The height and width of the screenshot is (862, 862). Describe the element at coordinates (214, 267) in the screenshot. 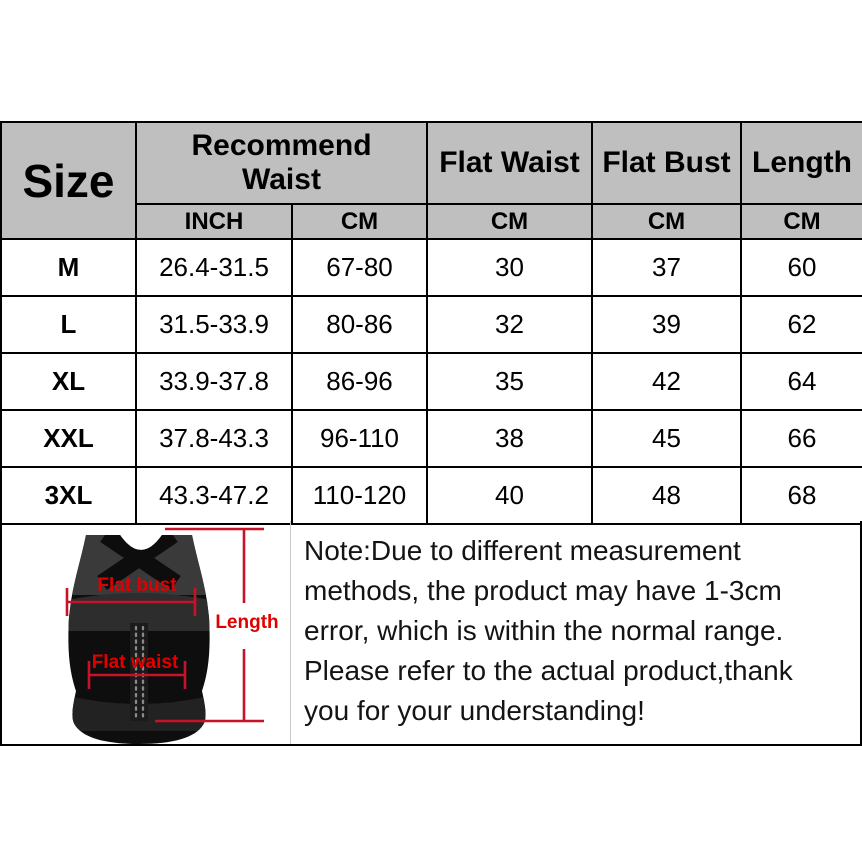

I see `inch-value: 26.4-31.5` at that location.